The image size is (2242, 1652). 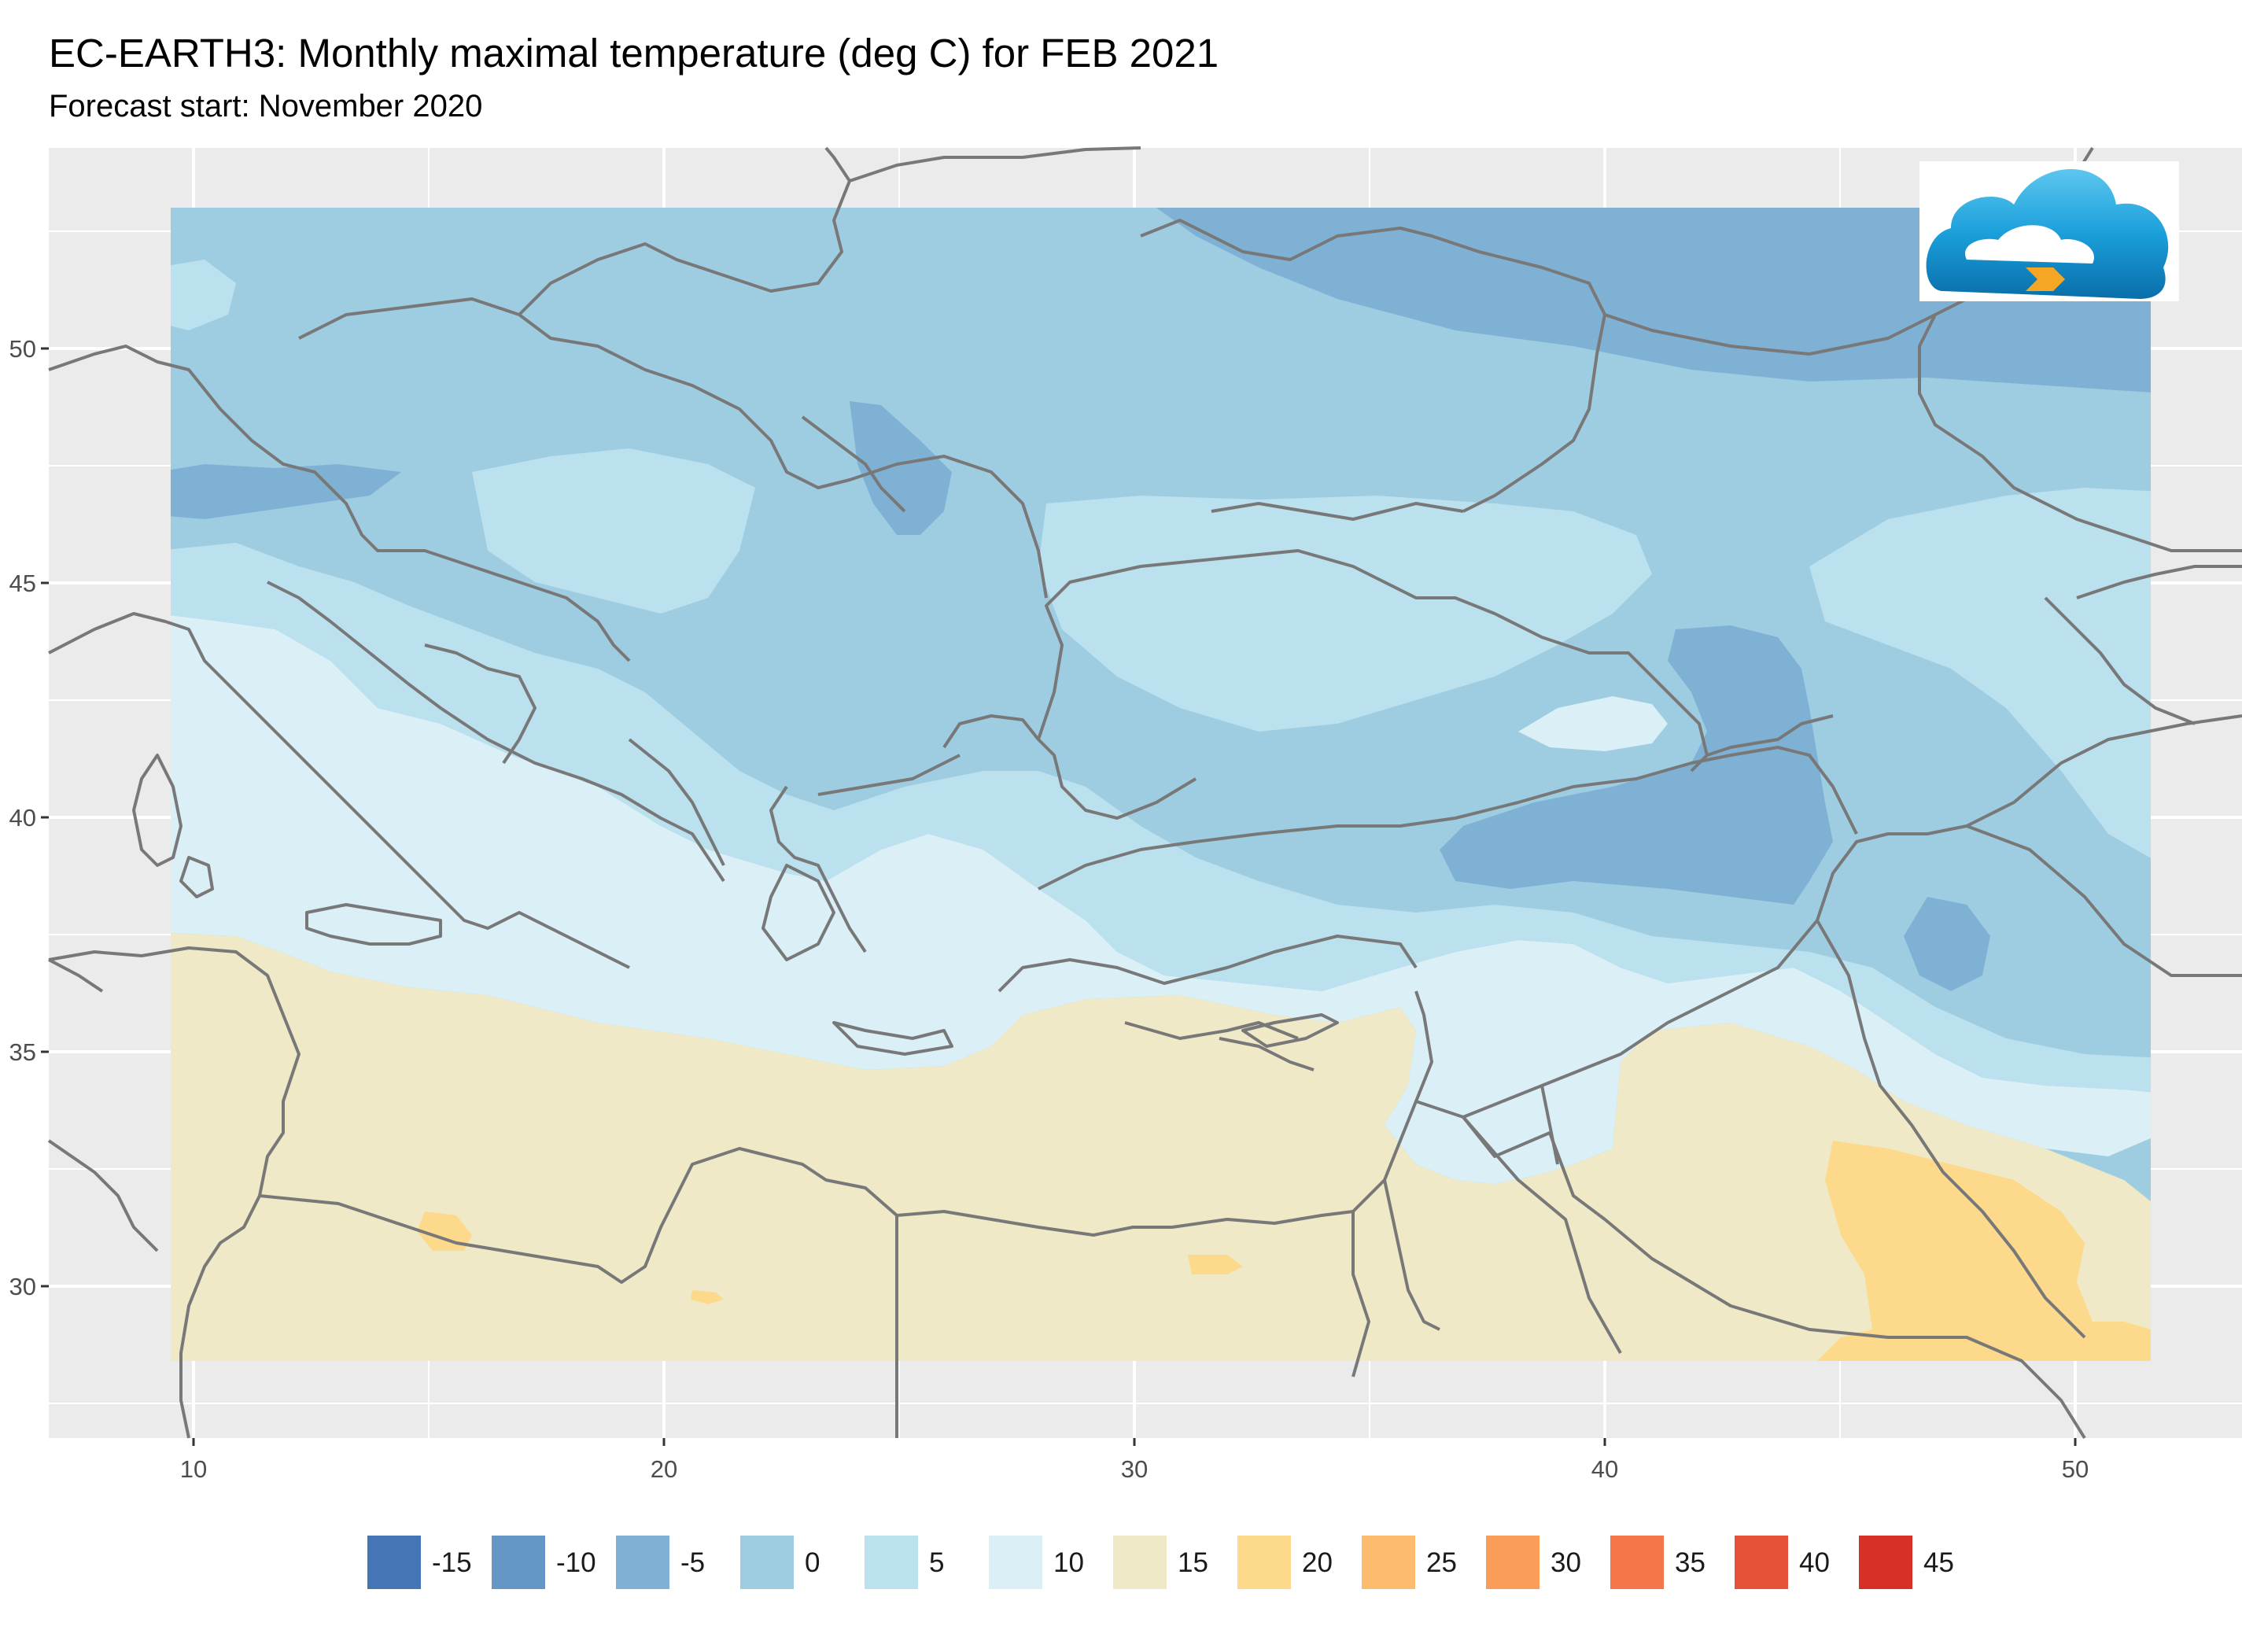 What do you see at coordinates (193, 1469) in the screenshot?
I see `x-tick-label: 10` at bounding box center [193, 1469].